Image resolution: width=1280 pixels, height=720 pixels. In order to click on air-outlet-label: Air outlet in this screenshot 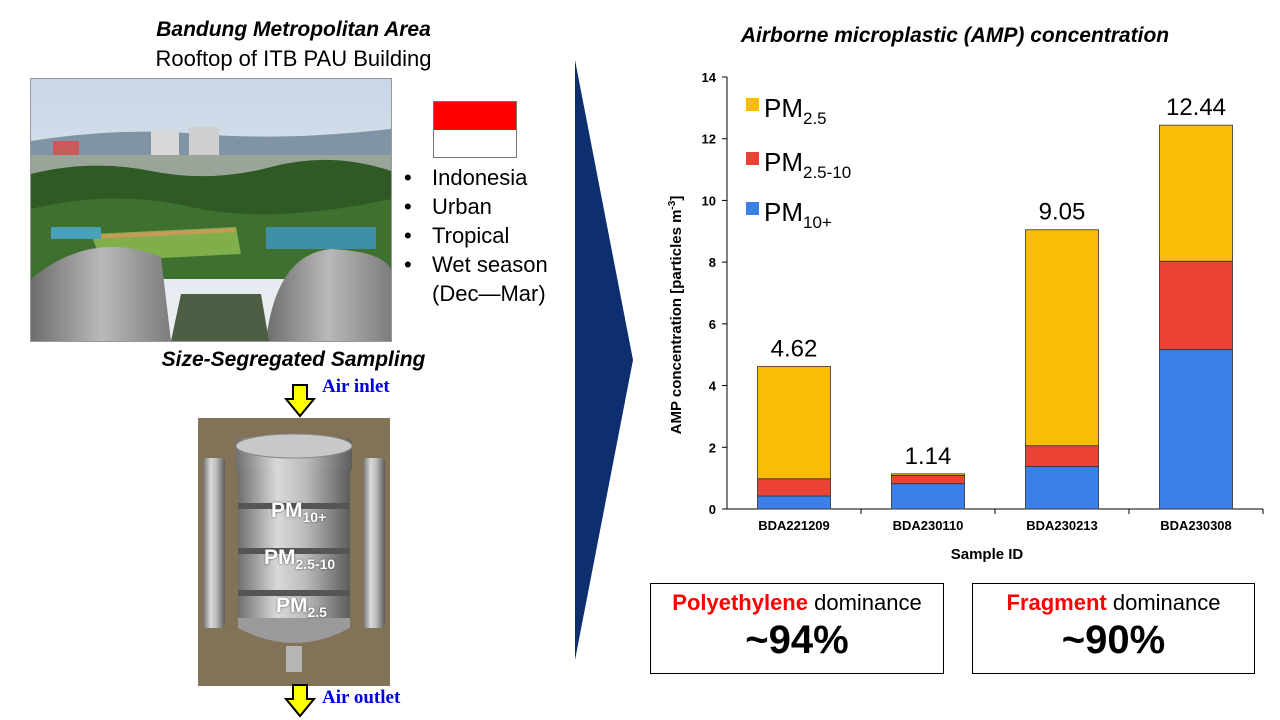, I will do `click(361, 697)`.